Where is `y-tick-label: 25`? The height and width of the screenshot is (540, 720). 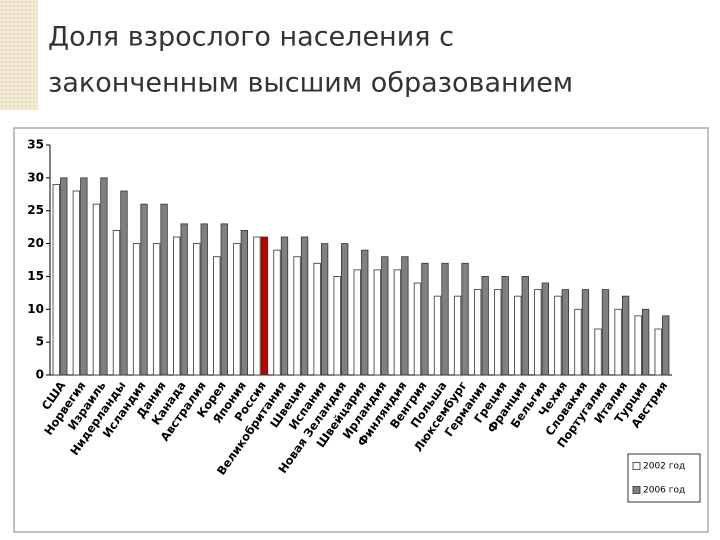
y-tick-label: 25 is located at coordinates (35, 210).